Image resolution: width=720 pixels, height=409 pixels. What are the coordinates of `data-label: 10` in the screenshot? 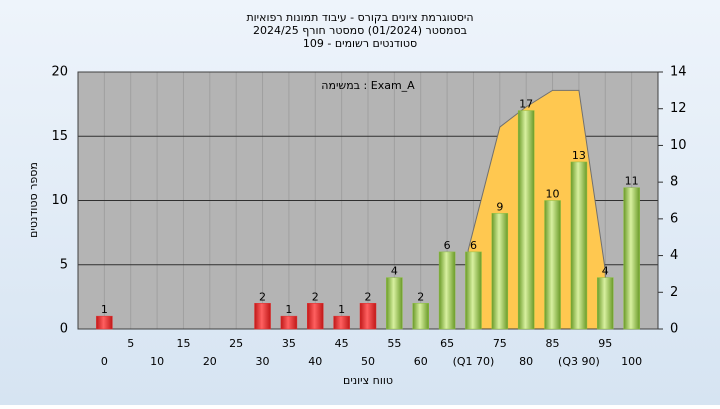 It's located at (553, 194).